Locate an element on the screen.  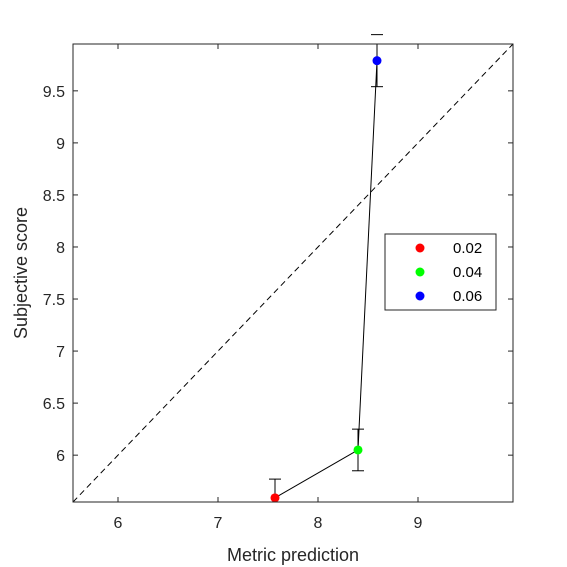
legend-label: 0.06 is located at coordinates (467, 296).